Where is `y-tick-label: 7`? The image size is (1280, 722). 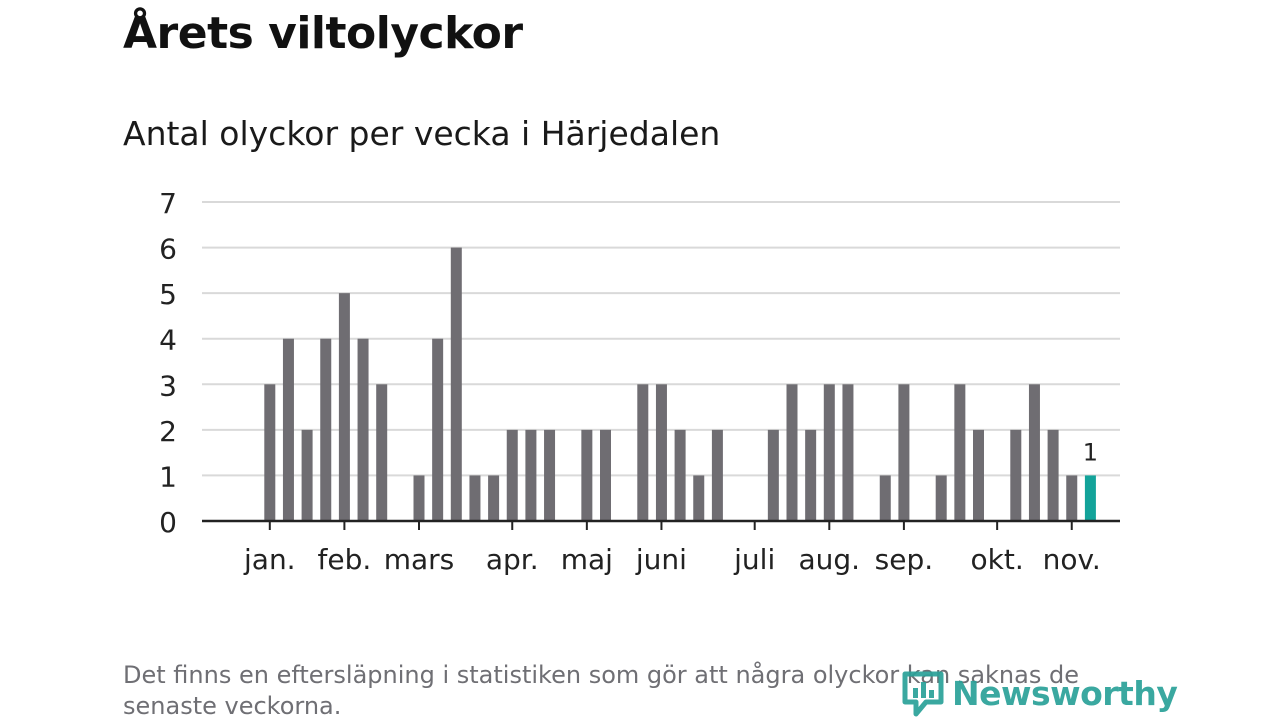
y-tick-label: 7 is located at coordinates (168, 203).